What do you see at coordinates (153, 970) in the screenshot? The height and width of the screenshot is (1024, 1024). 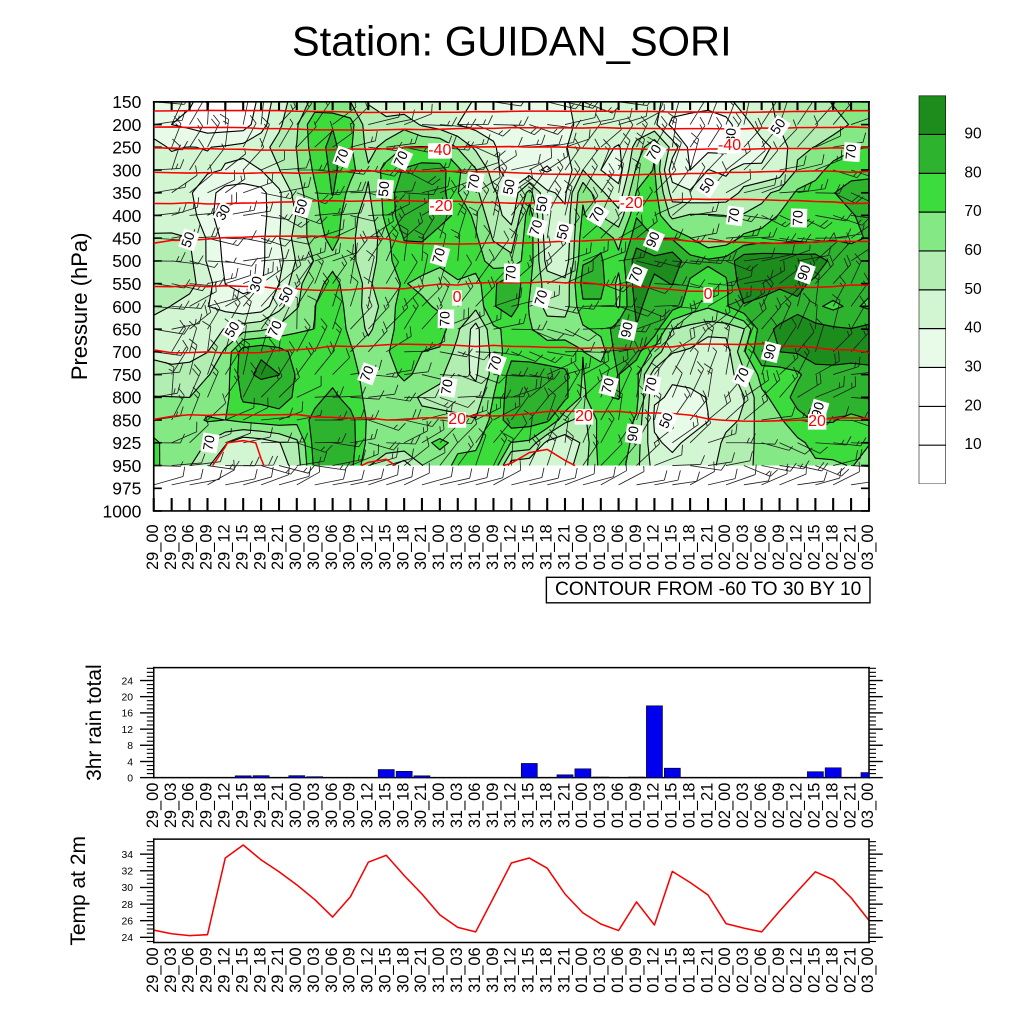 I see `svg-text: 29_00` at bounding box center [153, 970].